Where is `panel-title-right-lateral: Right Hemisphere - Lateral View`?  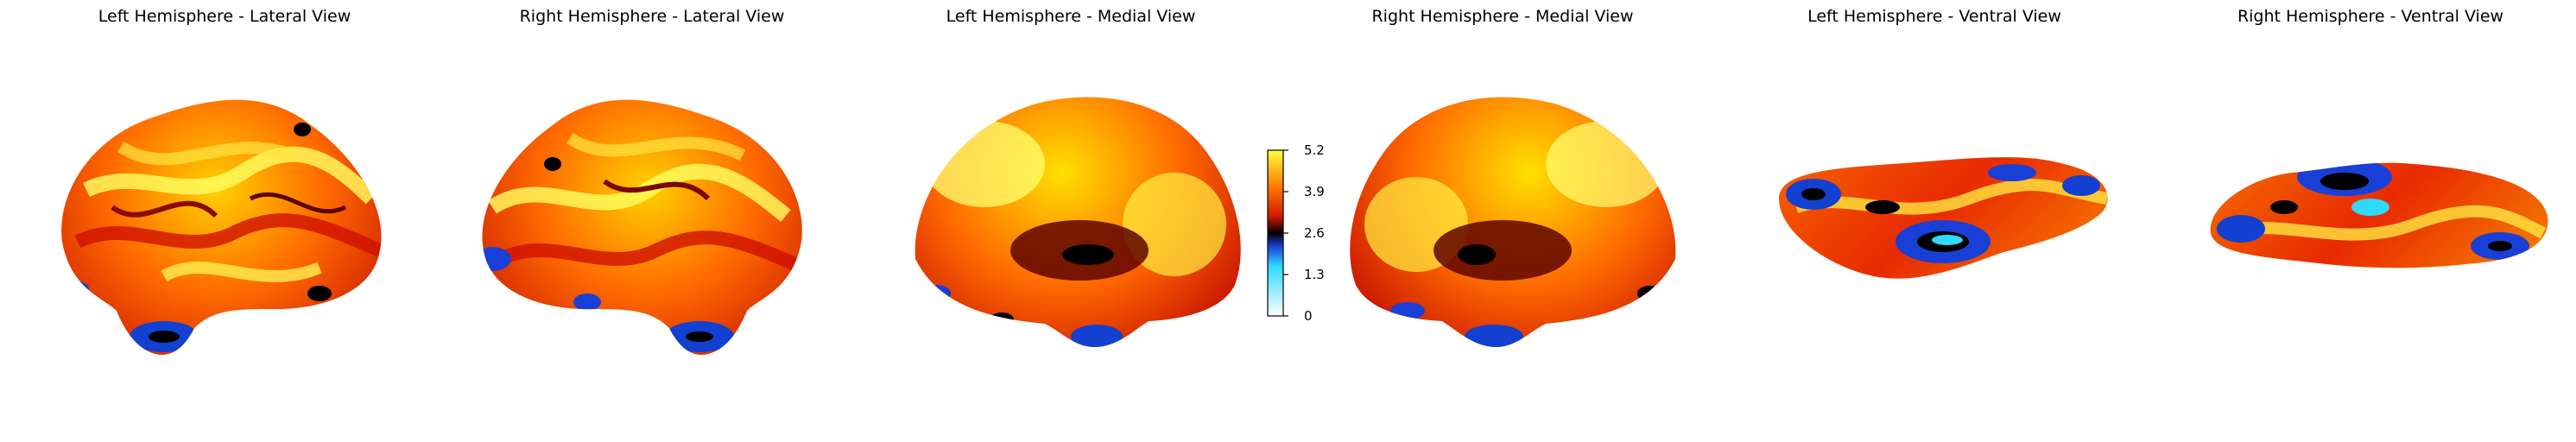 panel-title-right-lateral: Right Hemisphere - Lateral View is located at coordinates (652, 17).